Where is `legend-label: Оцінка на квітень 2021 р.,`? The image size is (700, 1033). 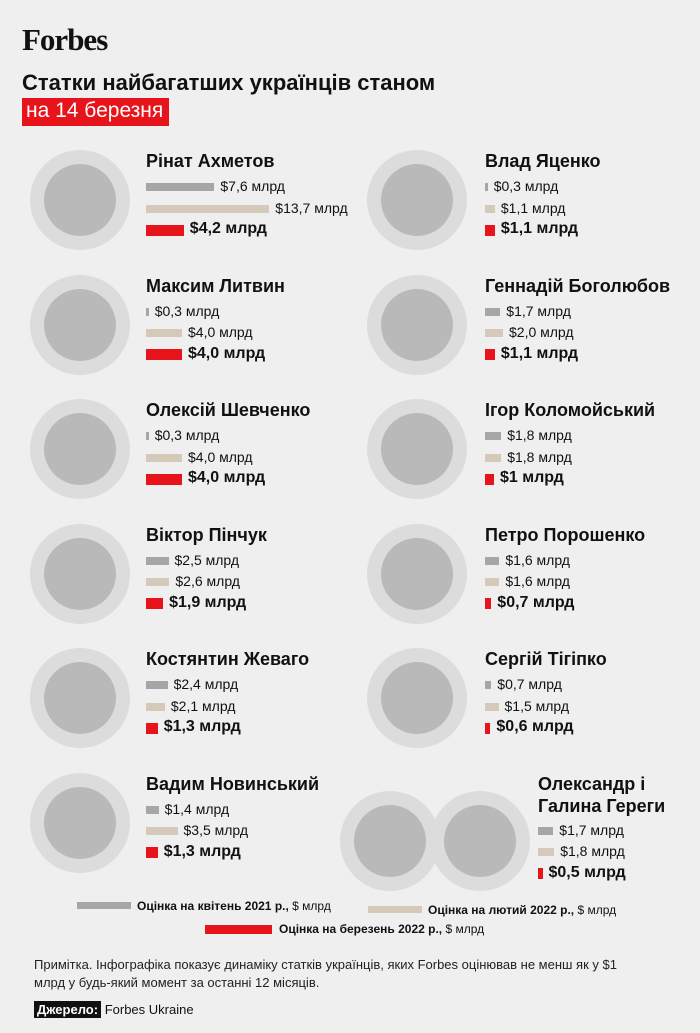 legend-label: Оцінка на квітень 2021 р., is located at coordinates (213, 906).